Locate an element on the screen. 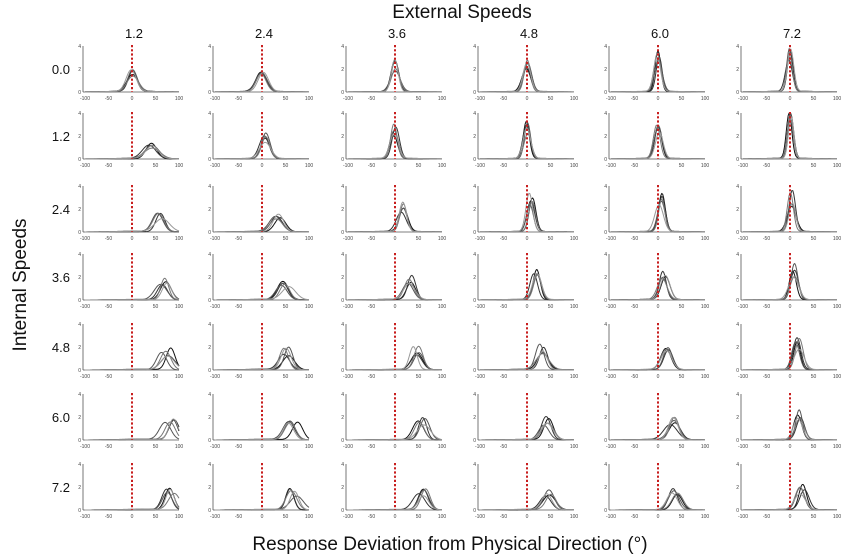 This screenshot has height=558, width=850. row-label-0: 0.0 is located at coordinates (61, 69).